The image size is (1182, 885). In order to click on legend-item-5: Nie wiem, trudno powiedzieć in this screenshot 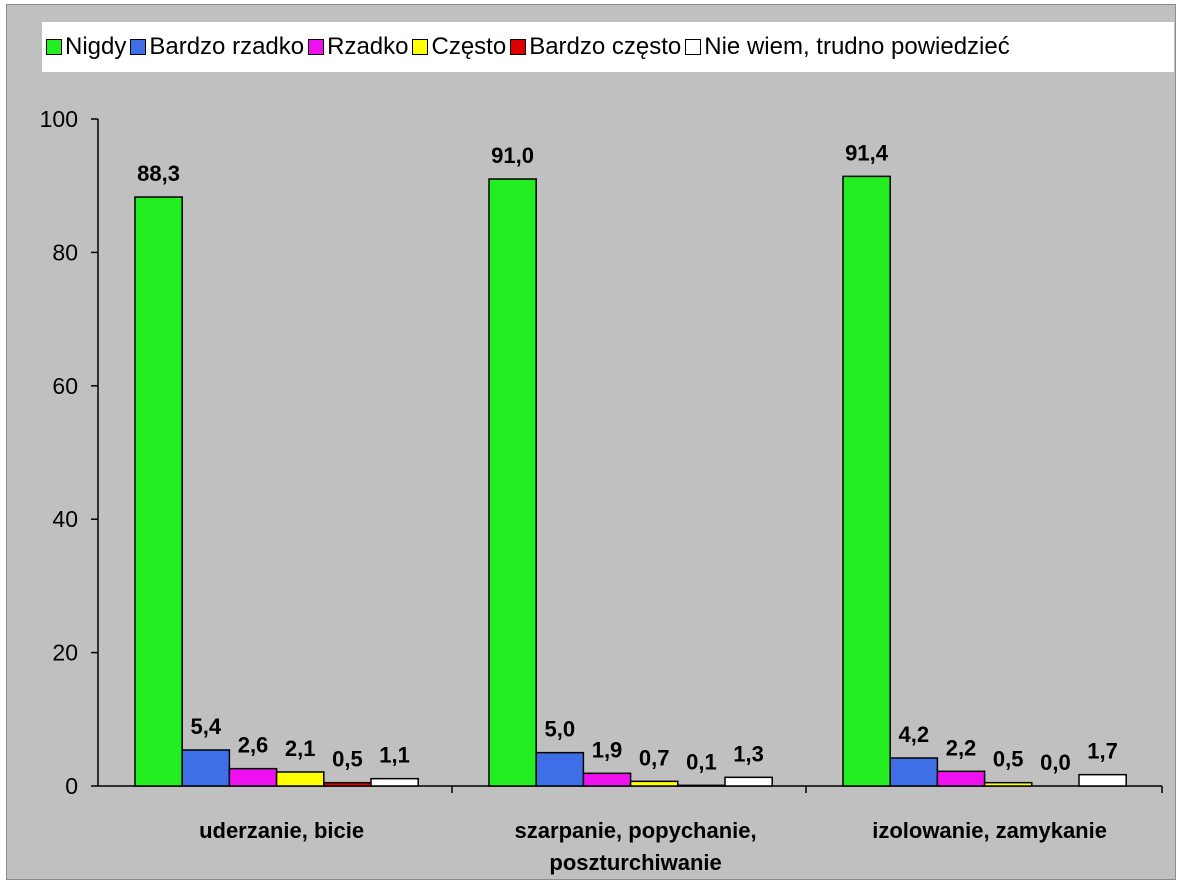, I will do `click(847, 47)`.